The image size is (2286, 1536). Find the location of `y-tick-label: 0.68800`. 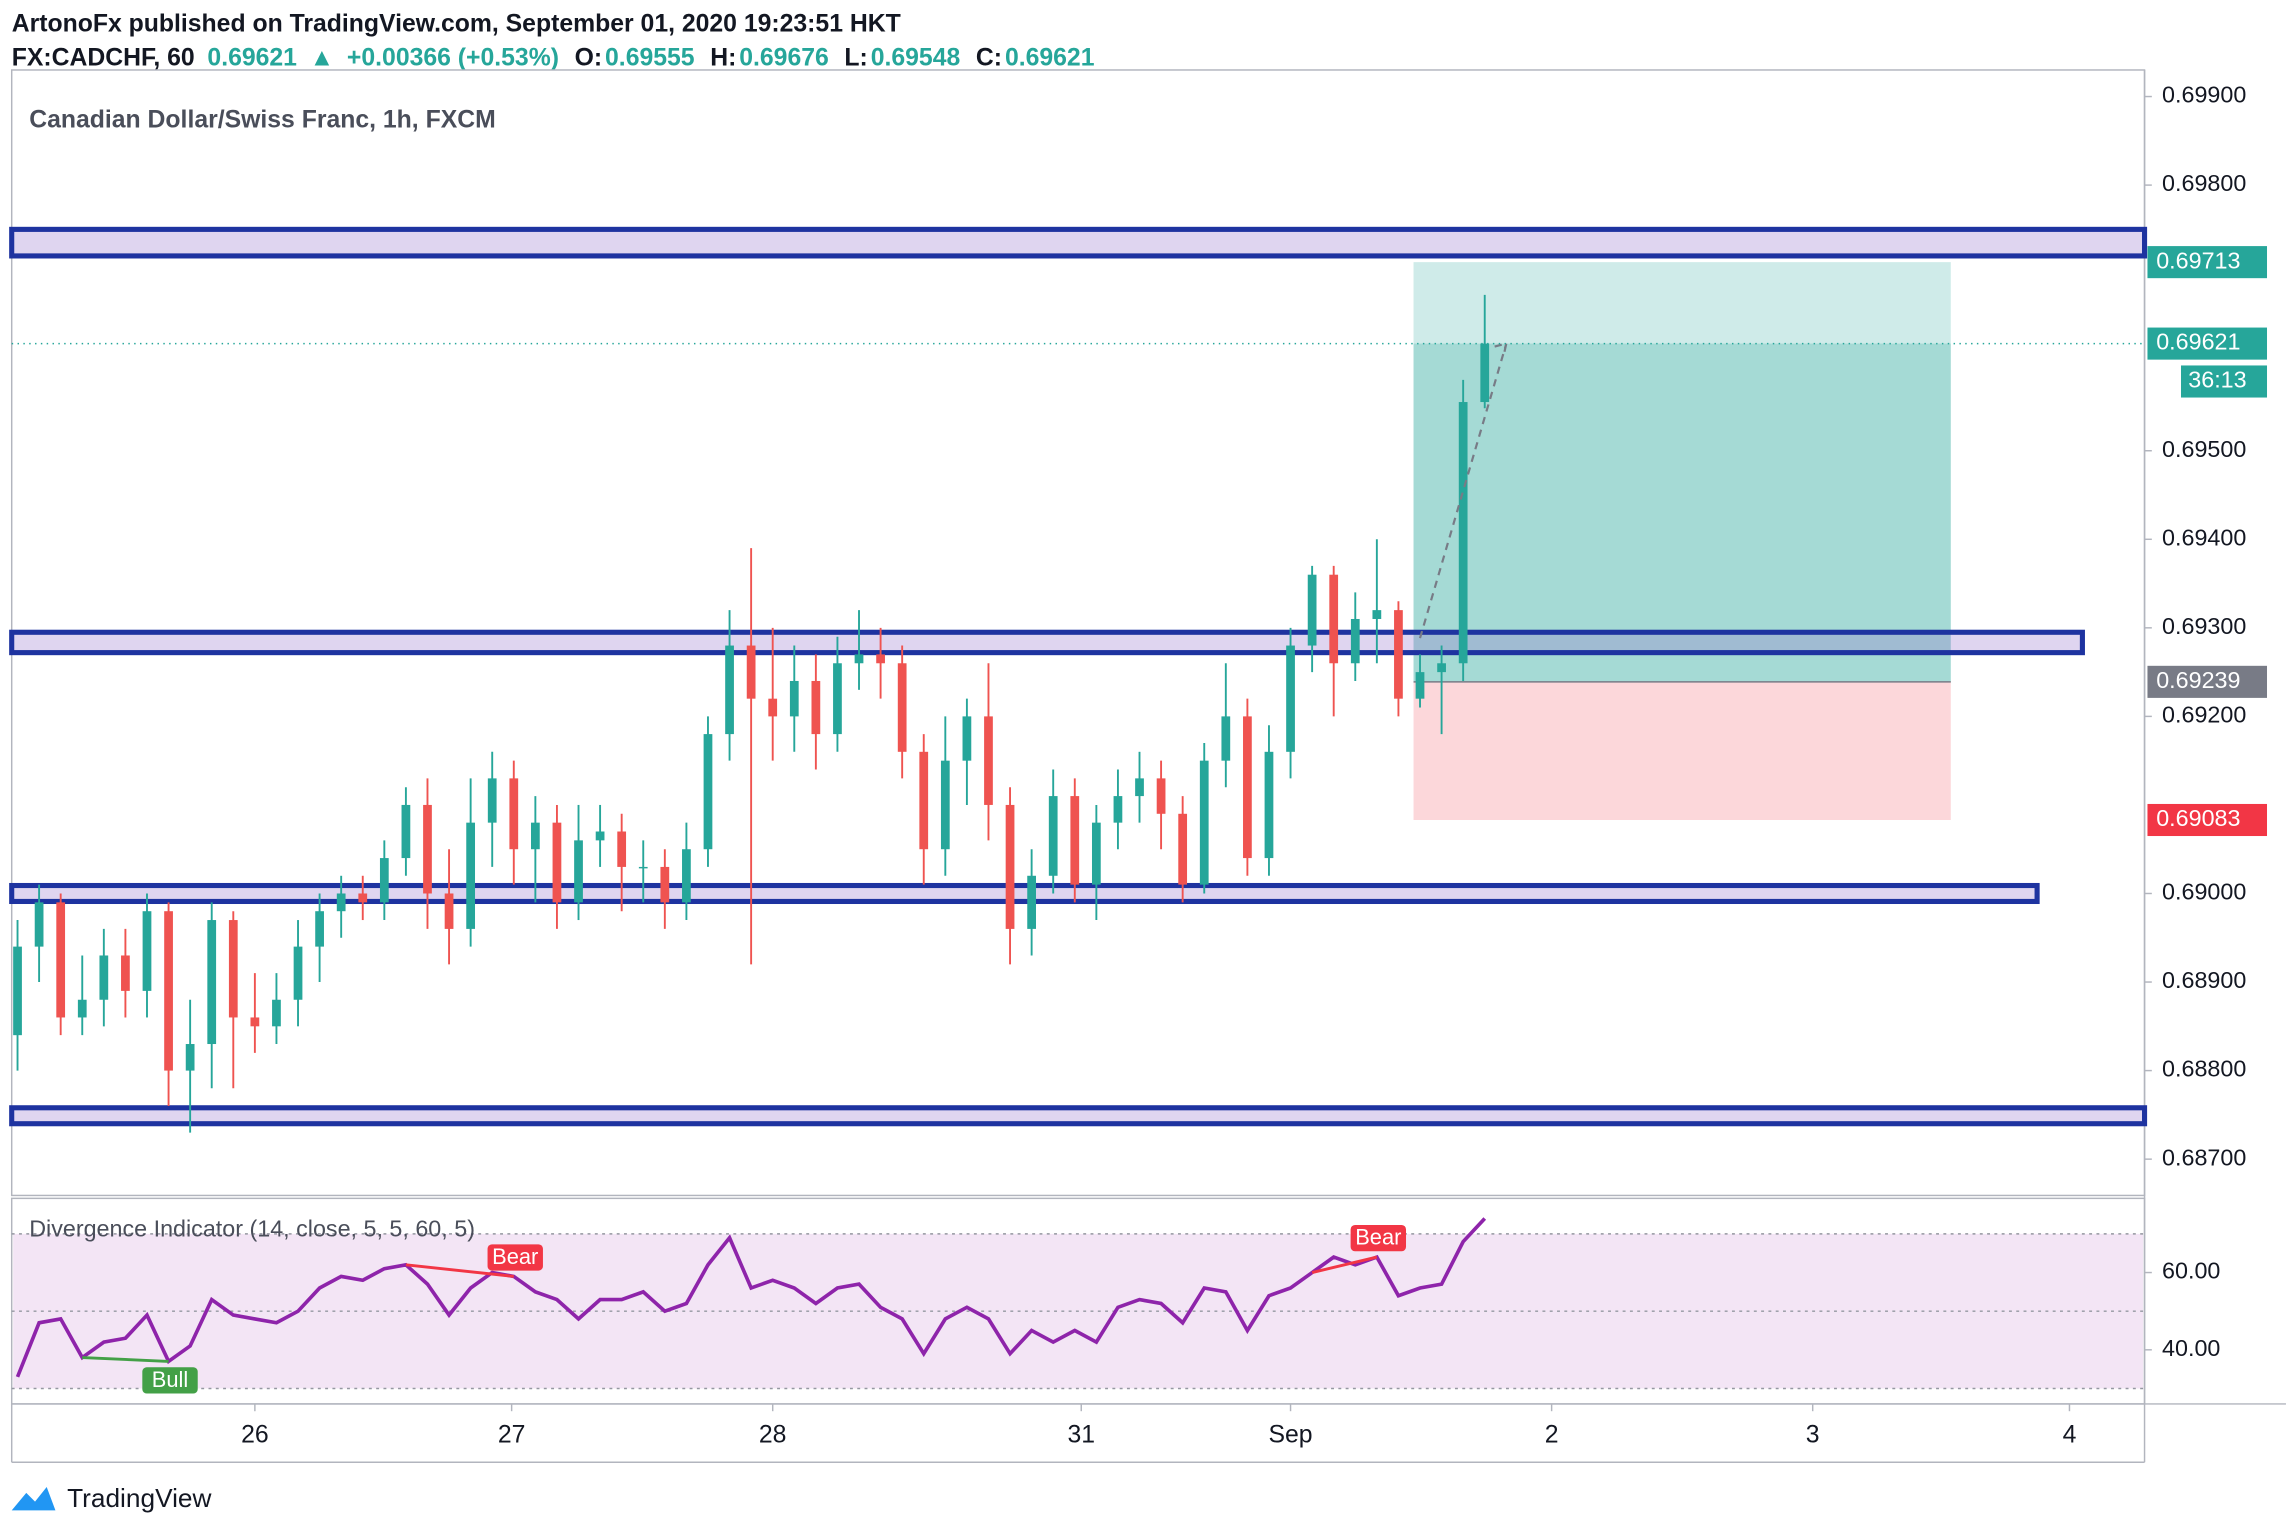

y-tick-label: 0.68800 is located at coordinates (2204, 1069).